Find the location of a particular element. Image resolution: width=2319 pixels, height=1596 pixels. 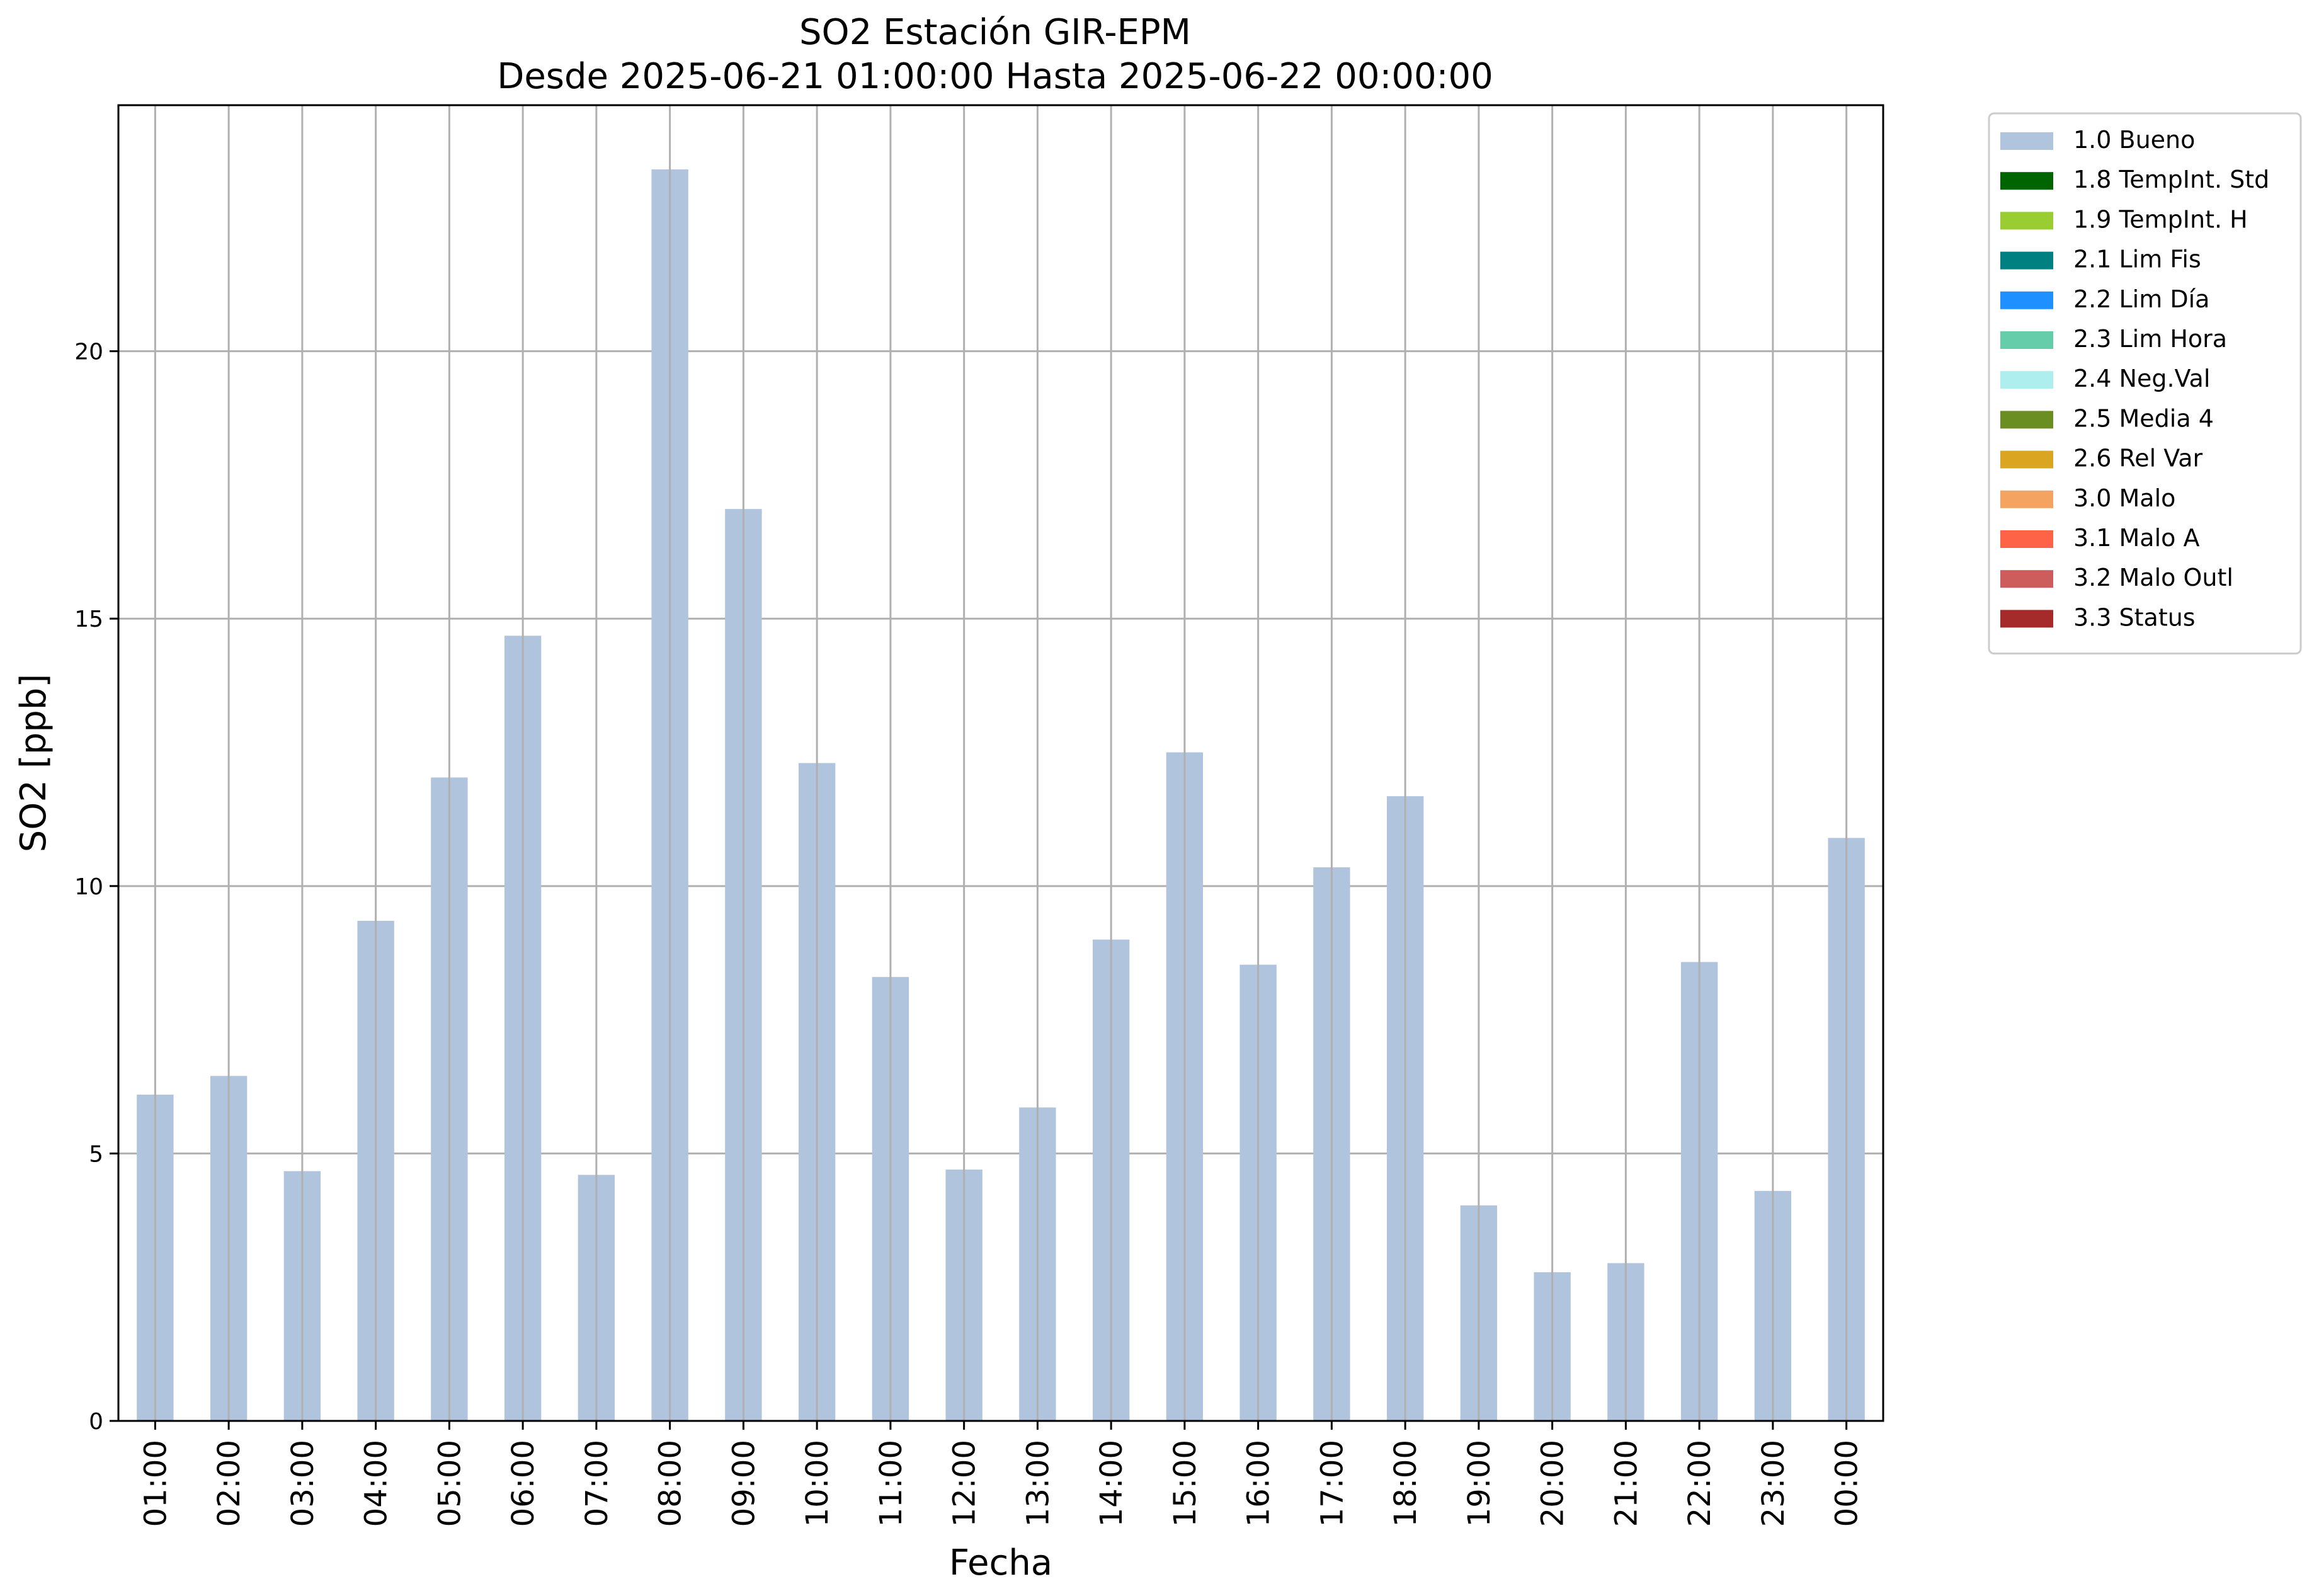

legend-label: 2.5 Media 4 is located at coordinates (2143, 418).